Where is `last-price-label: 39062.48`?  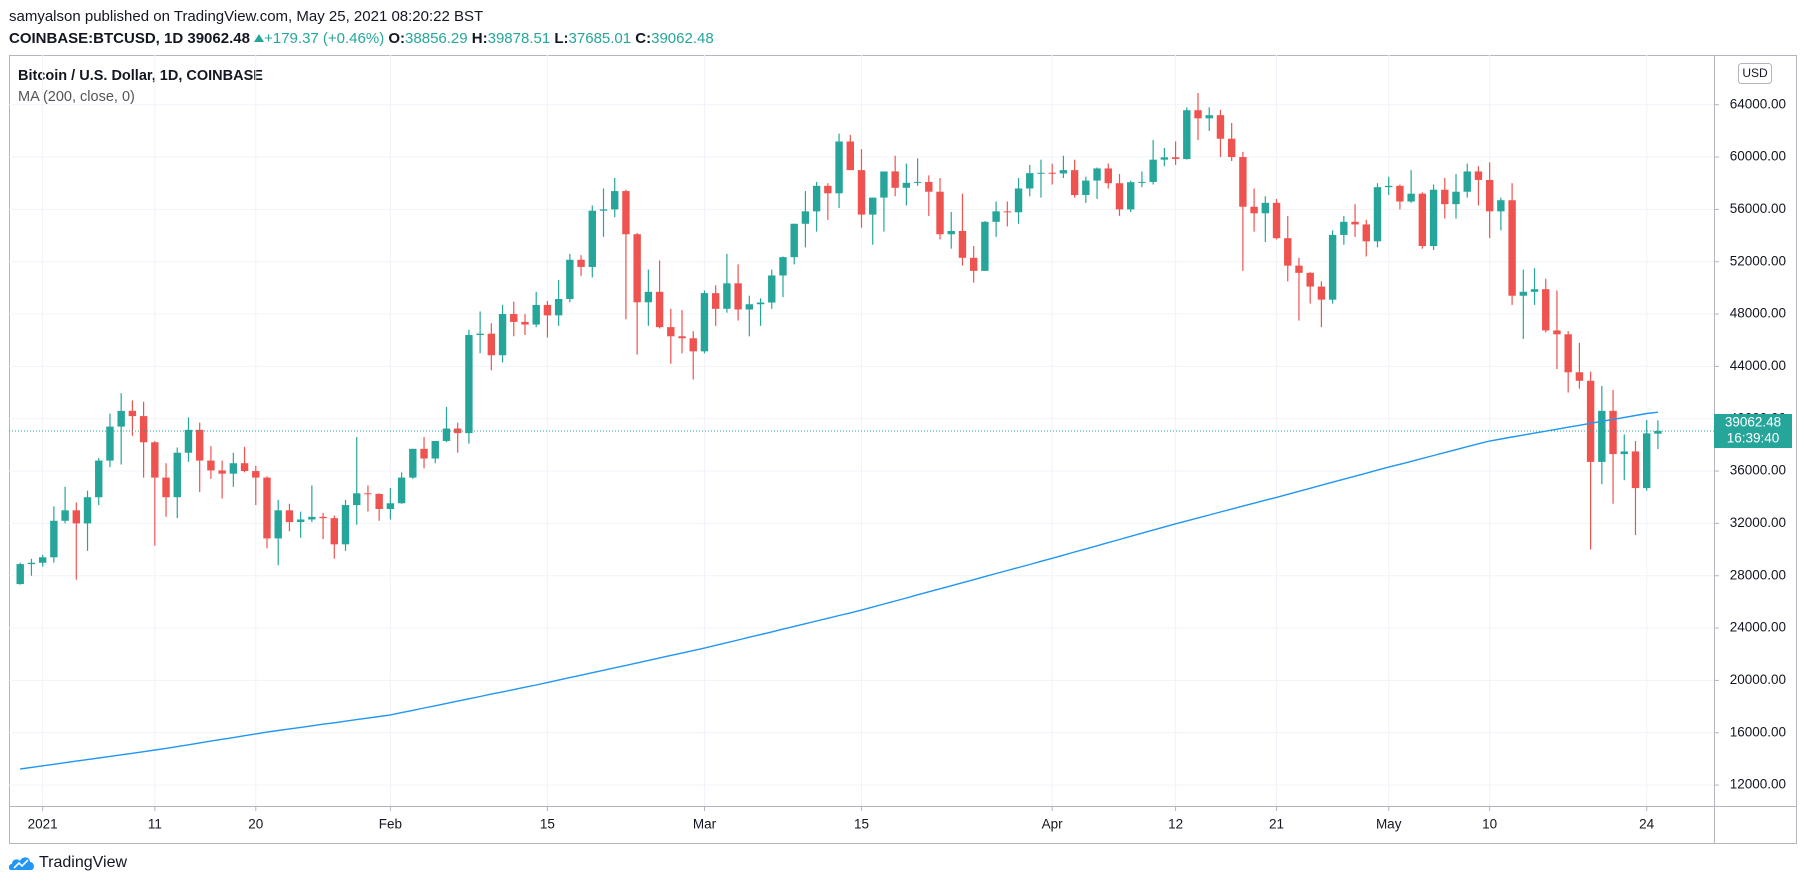 last-price-label: 39062.48 is located at coordinates (1753, 422).